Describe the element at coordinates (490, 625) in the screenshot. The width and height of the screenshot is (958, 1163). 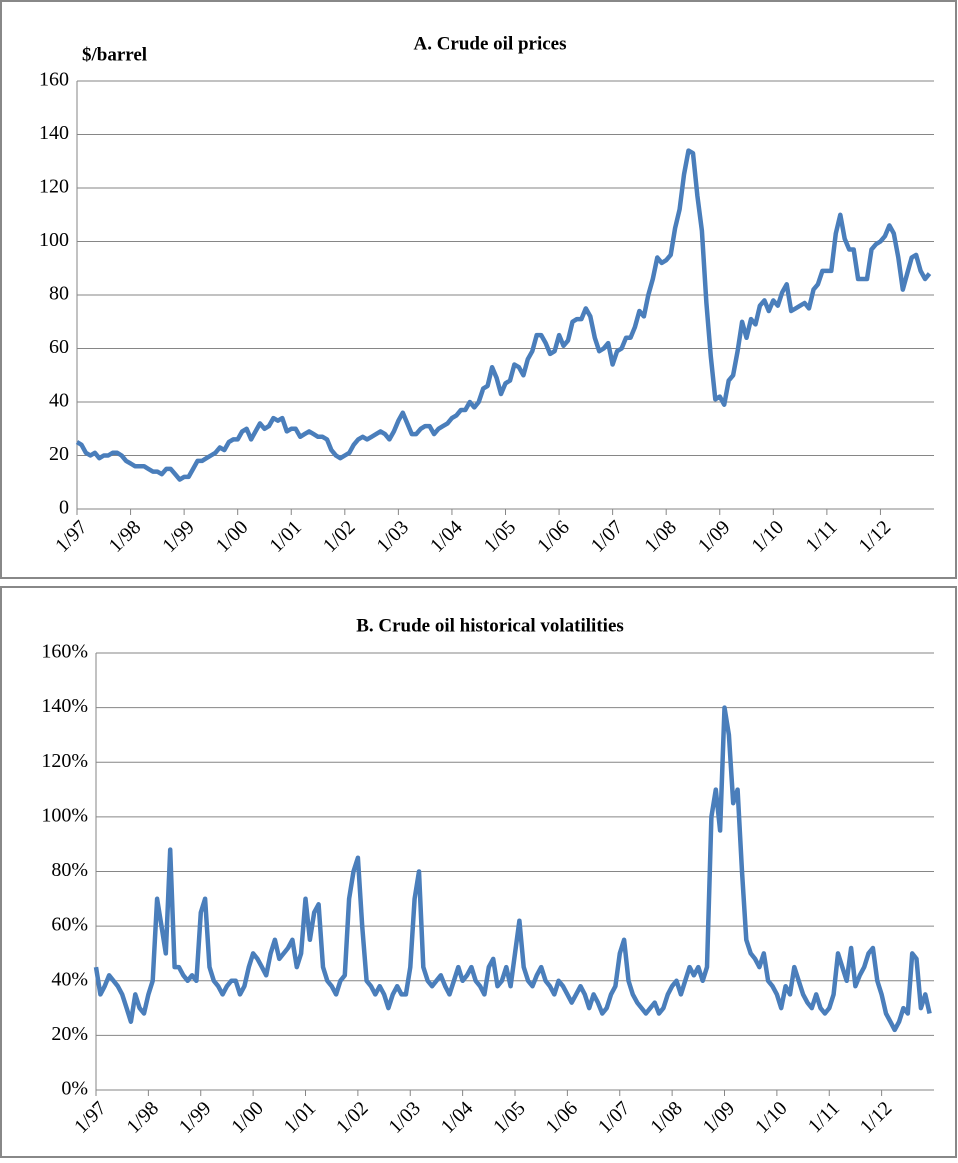
I see `chart-title: B. Crude oil historical volatilities` at that location.